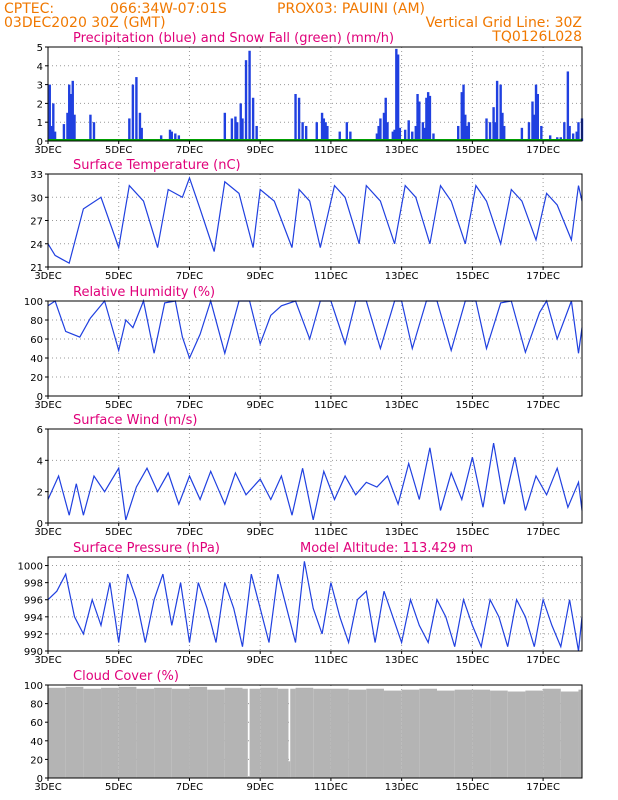  Describe the element at coordinates (118, 660) in the screenshot. I see `pressure-xtick-label: 5DEC` at that location.